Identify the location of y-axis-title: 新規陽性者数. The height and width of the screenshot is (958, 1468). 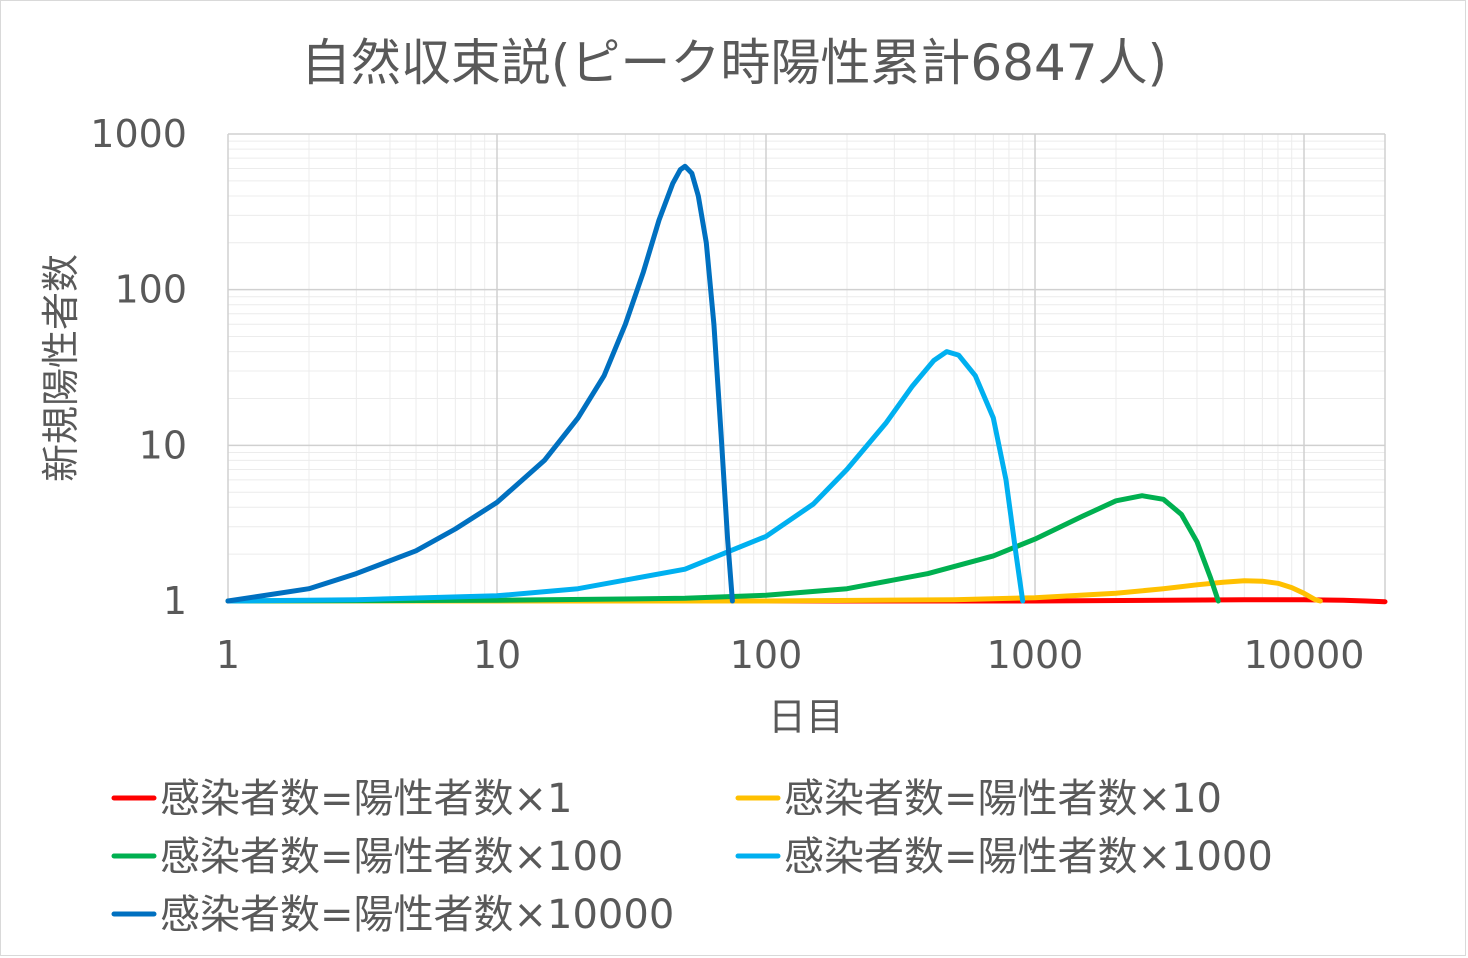
(61, 368).